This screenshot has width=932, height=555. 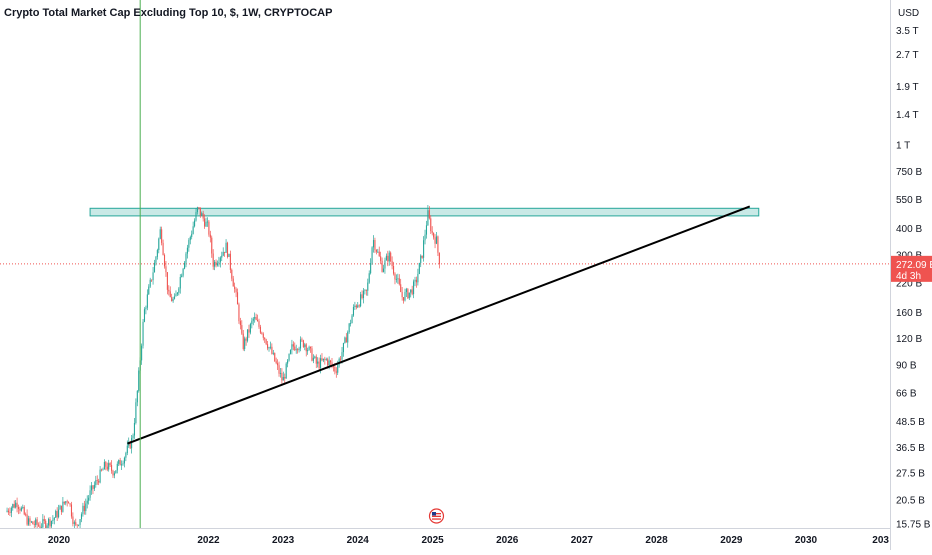 I want to click on price-tick-label: 160 B, so click(x=909, y=313).